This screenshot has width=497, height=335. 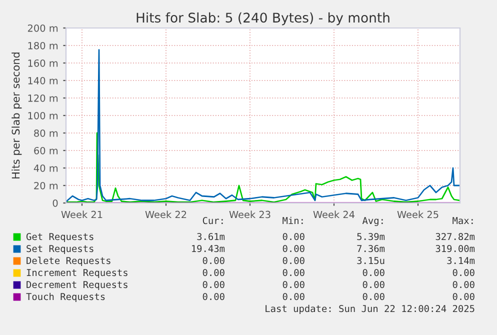 I want to click on text: 3.14m, so click(x=461, y=260).